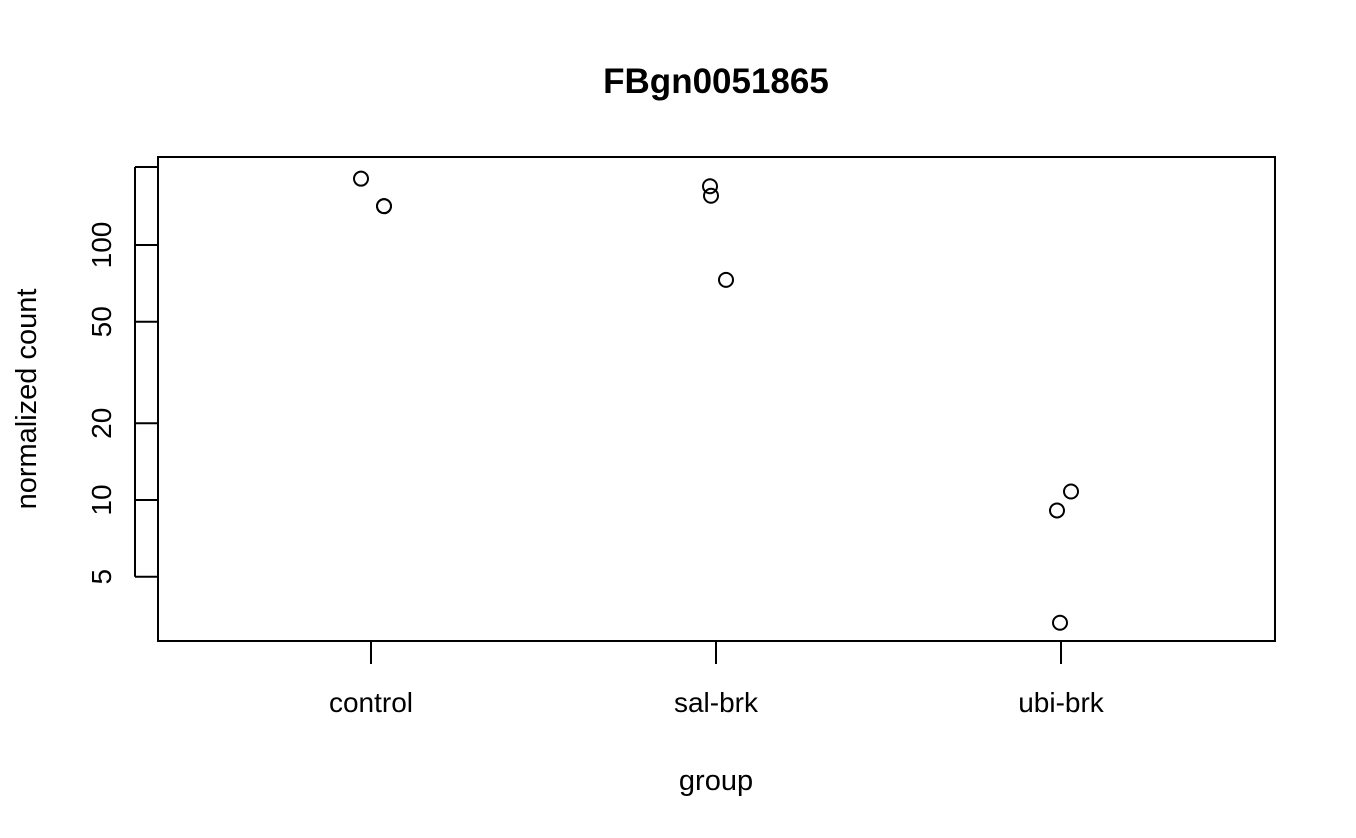 This screenshot has width=1356, height=838. What do you see at coordinates (717, 679) in the screenshot?
I see `x-axis: control sal-brk ubi-brk` at bounding box center [717, 679].